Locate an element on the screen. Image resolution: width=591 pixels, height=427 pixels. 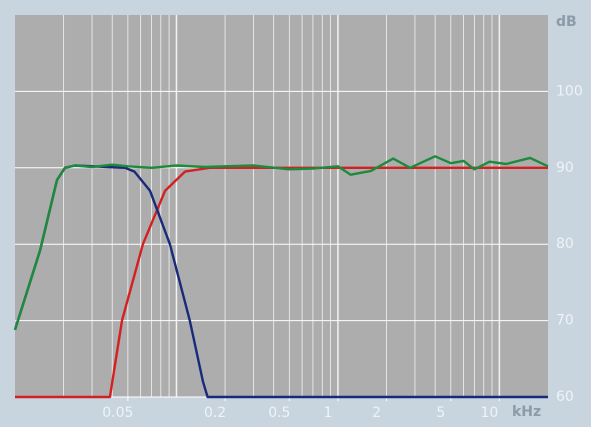
x-tick-label: 0.2 is located at coordinates (215, 413).